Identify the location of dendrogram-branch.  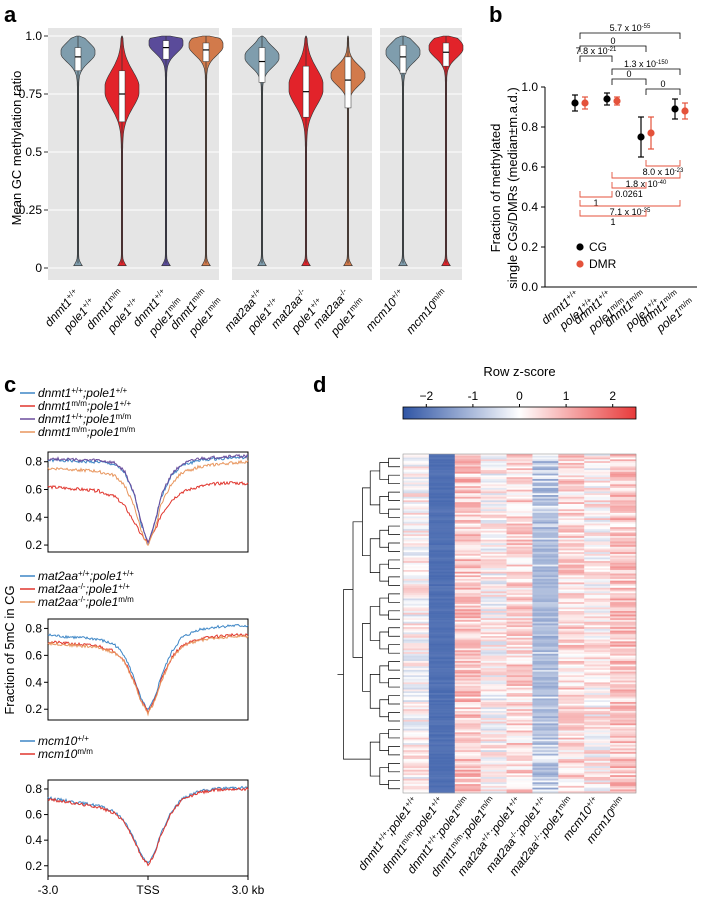
(374, 759).